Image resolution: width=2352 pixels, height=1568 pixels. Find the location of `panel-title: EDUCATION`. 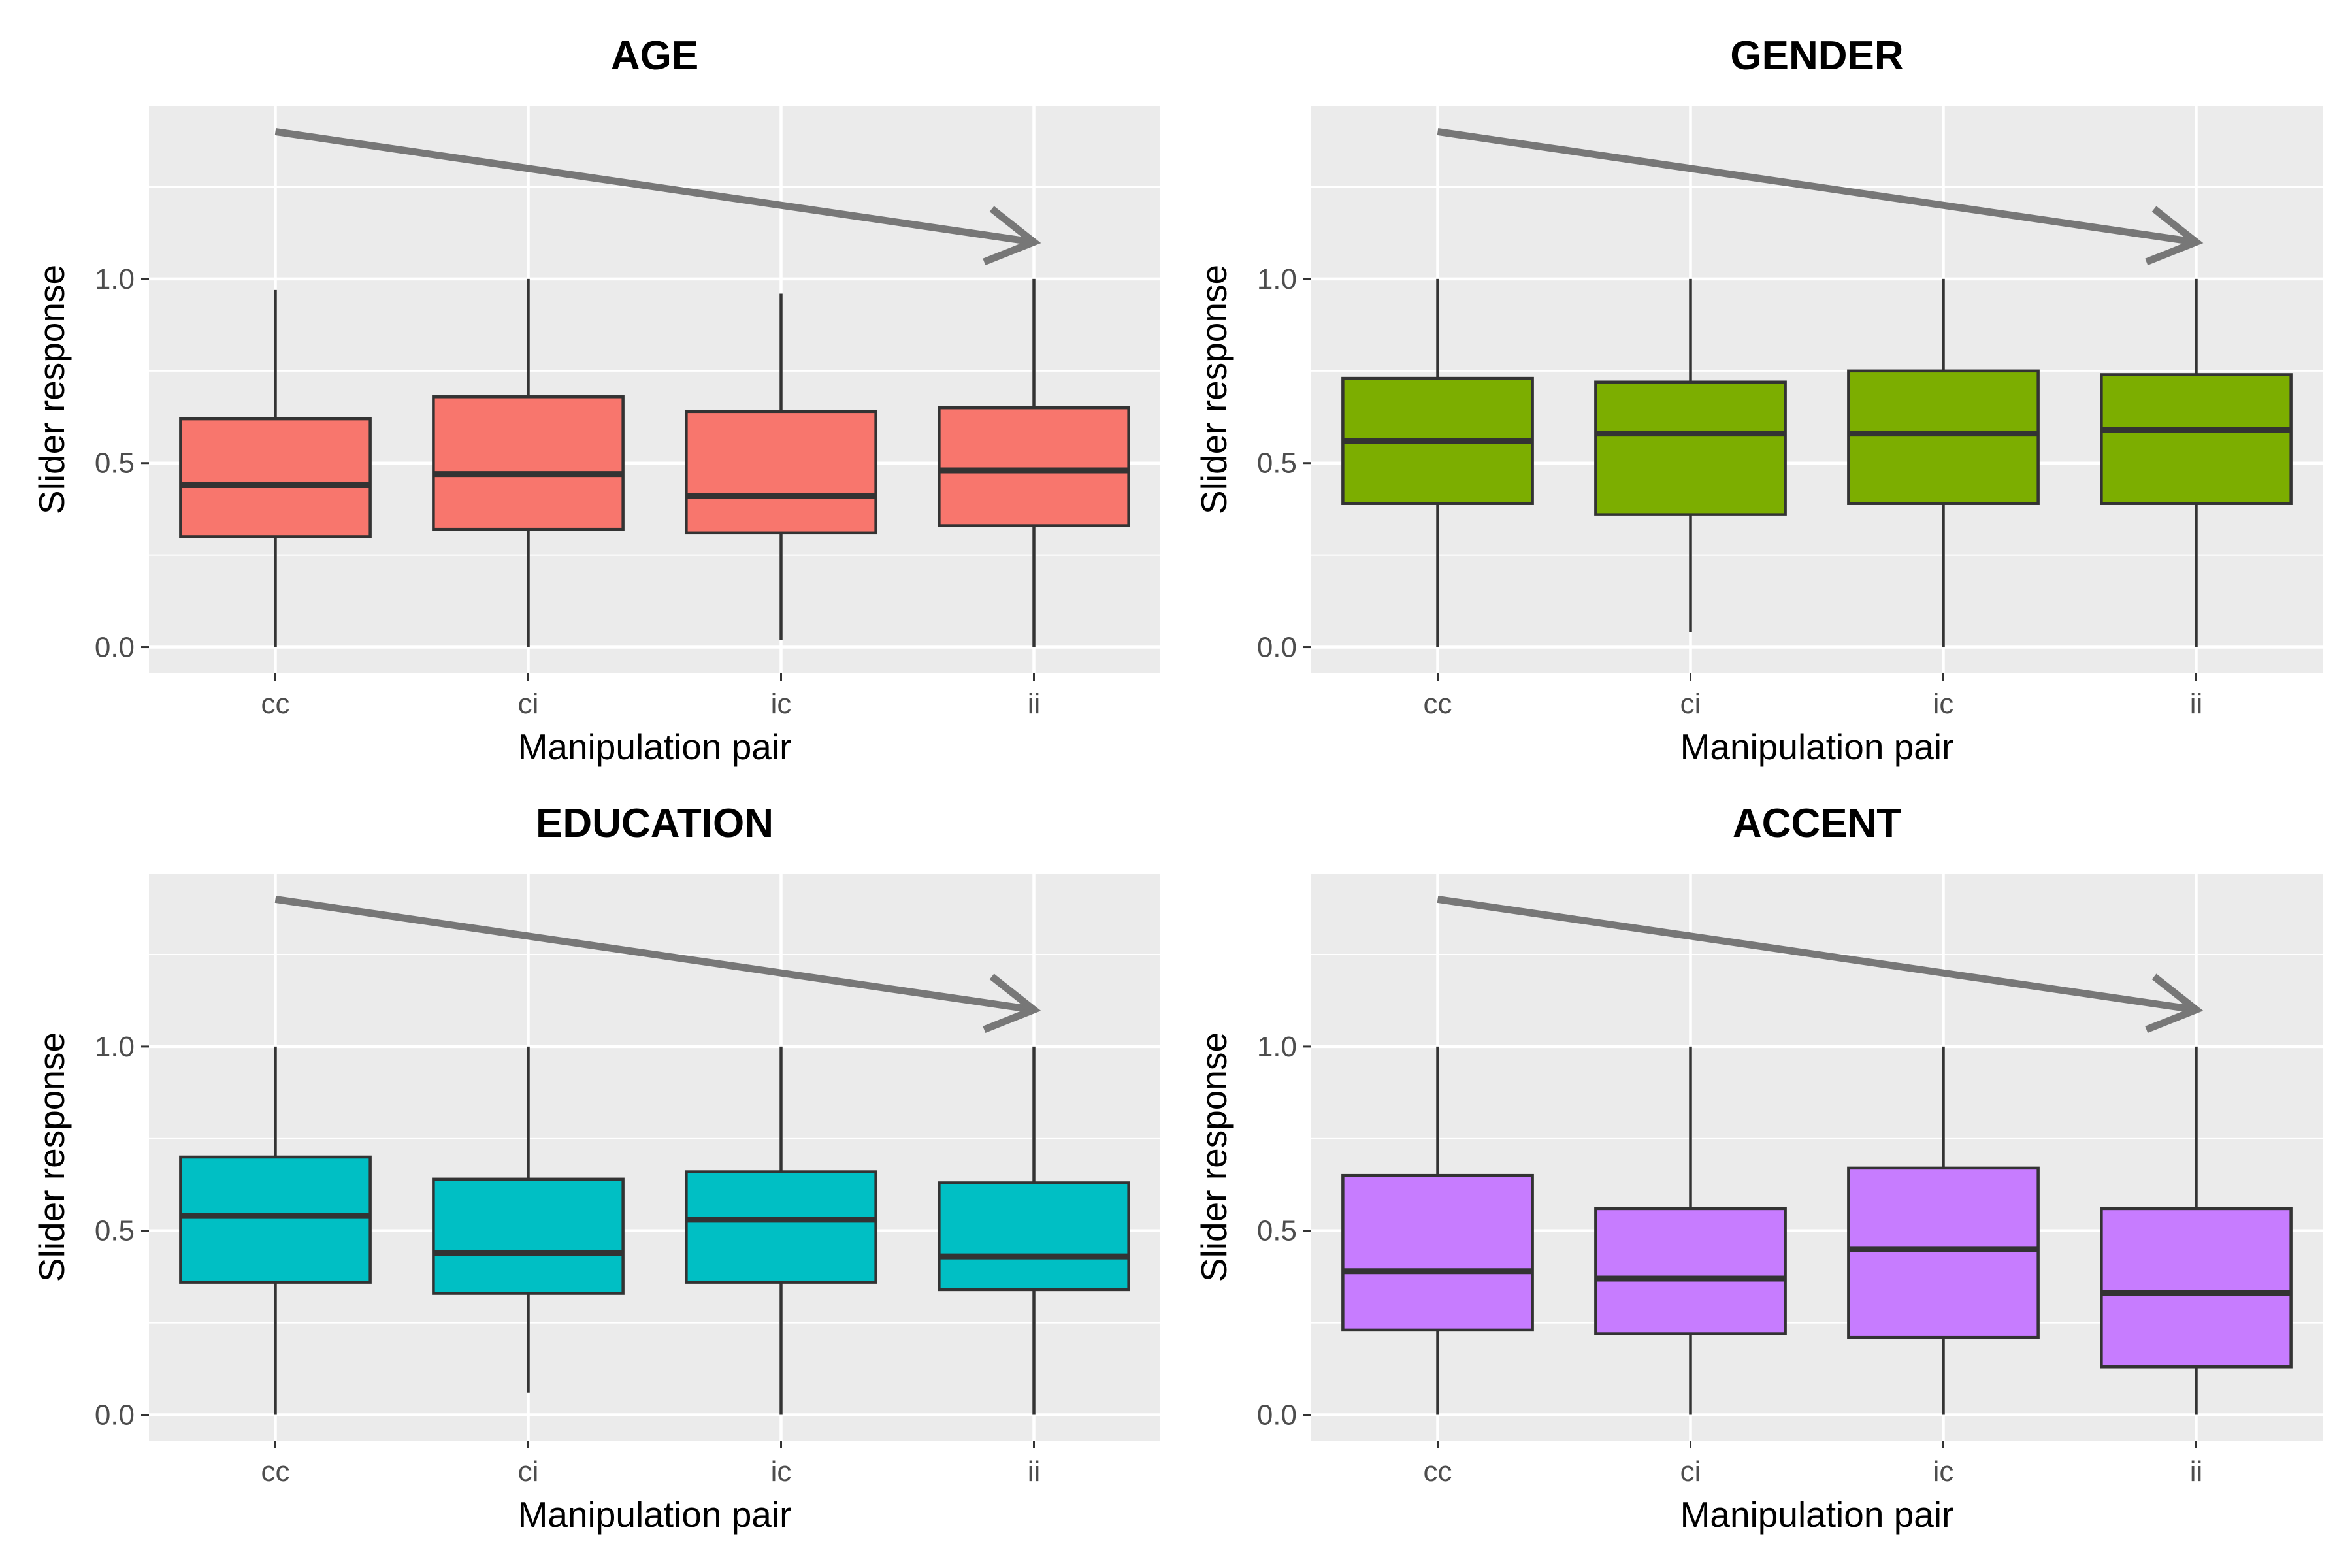

panel-title: EDUCATION is located at coordinates (655, 823).